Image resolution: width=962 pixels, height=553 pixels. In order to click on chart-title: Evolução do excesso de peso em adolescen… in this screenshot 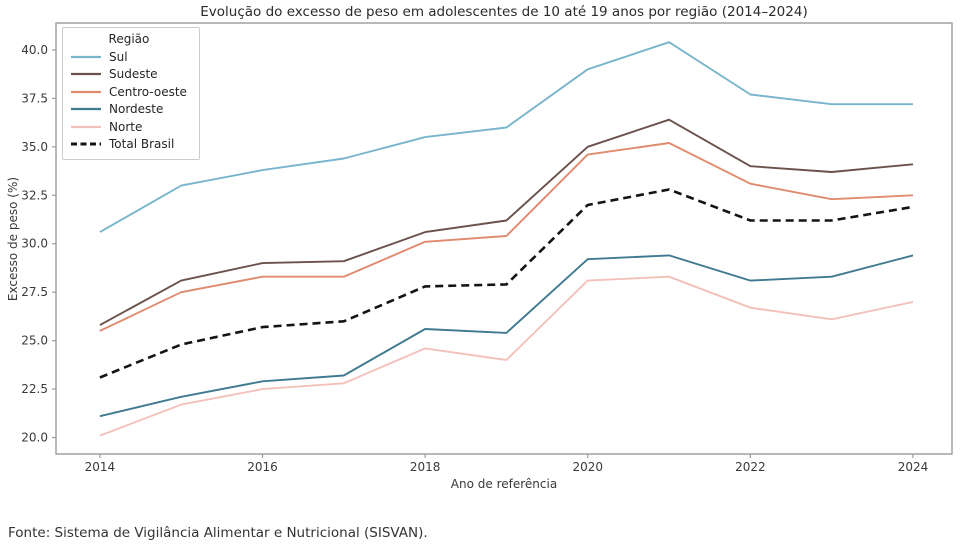, I will do `click(504, 12)`.